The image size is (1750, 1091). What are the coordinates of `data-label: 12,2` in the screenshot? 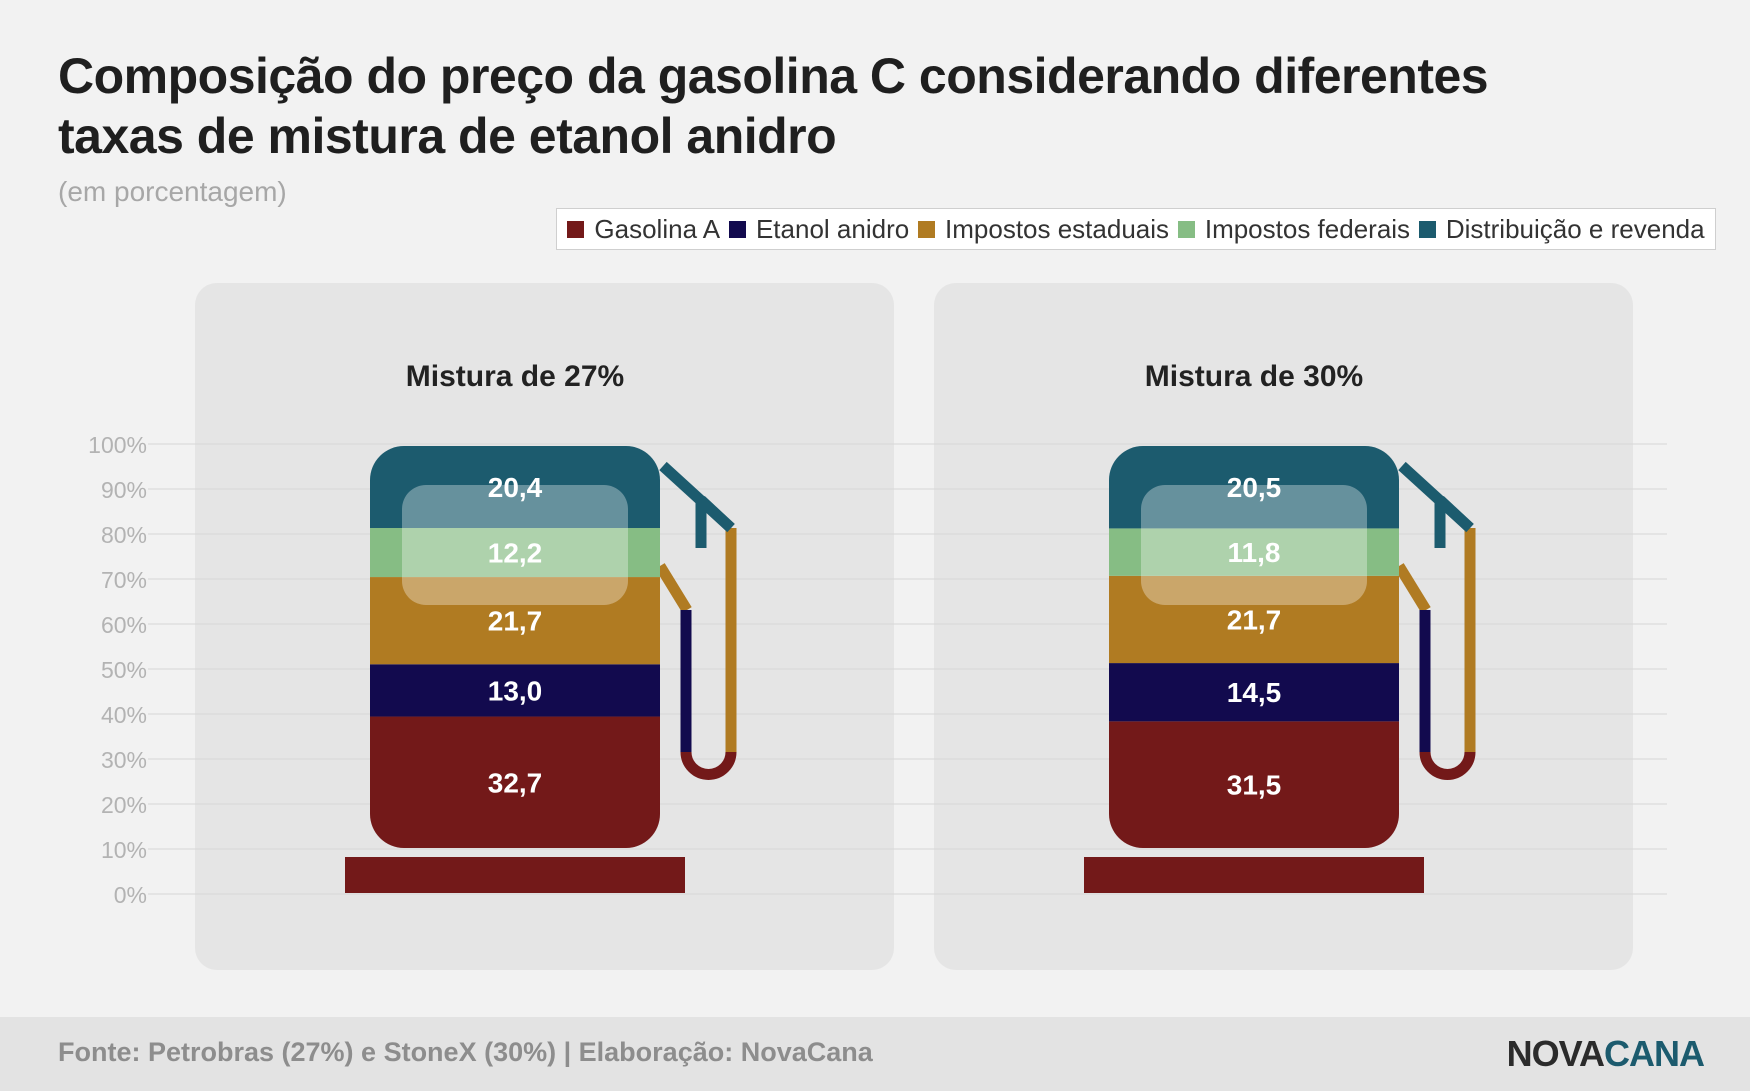 It's located at (515, 553).